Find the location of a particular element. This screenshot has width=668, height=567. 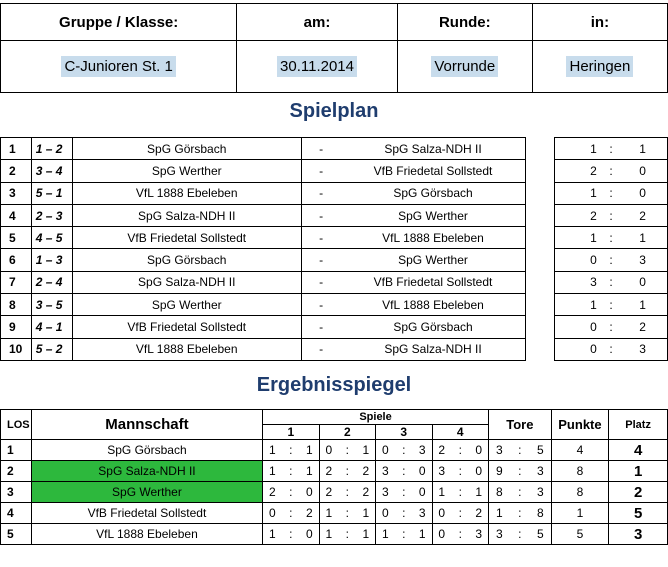

header-game-1: 1 is located at coordinates (291, 432).